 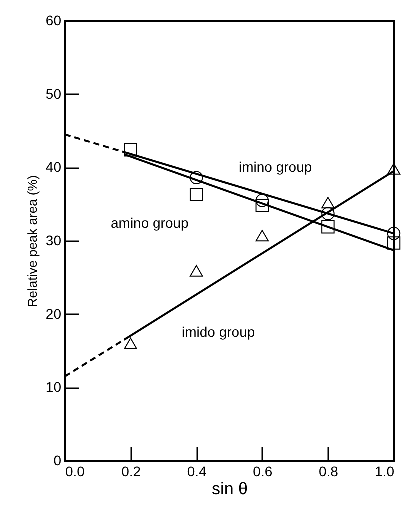 What do you see at coordinates (58, 460) in the screenshot?
I see `y-tick-label: 0` at bounding box center [58, 460].